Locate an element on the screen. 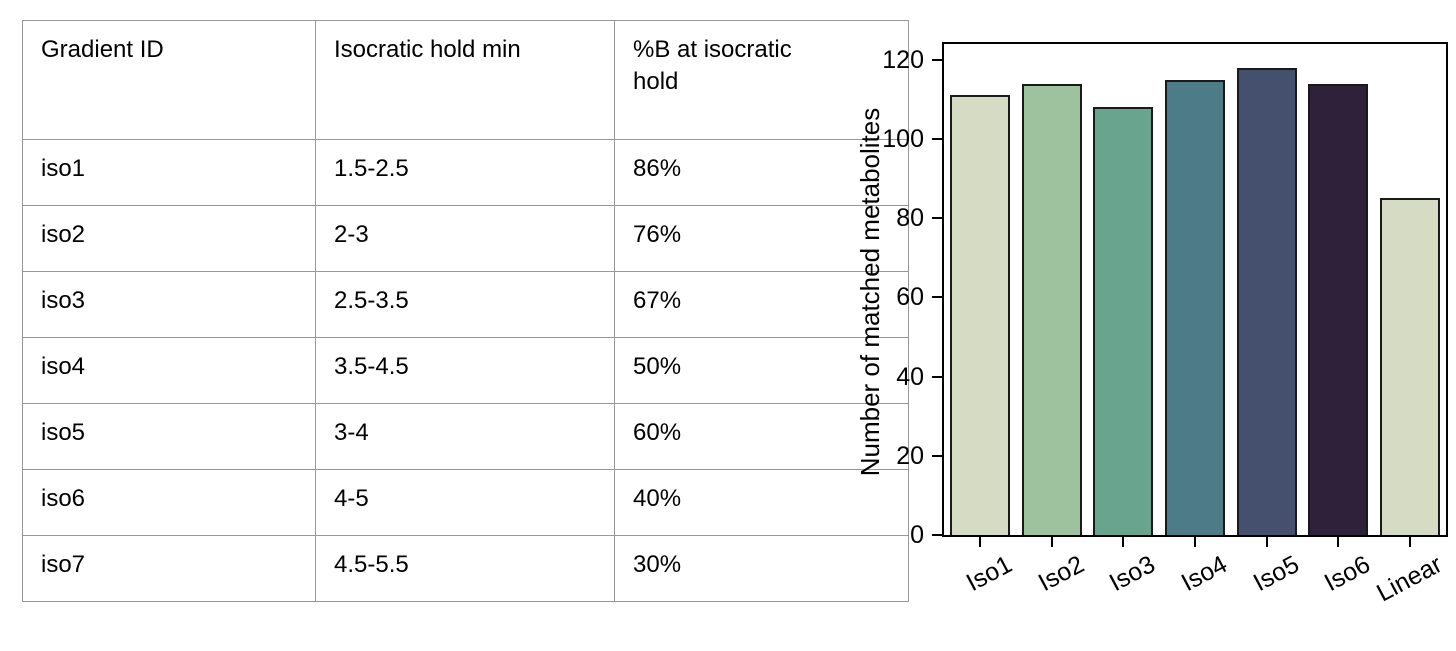 This screenshot has height=651, width=1456. header-percent-b: %B at isocratic hold is located at coordinates (761, 80).